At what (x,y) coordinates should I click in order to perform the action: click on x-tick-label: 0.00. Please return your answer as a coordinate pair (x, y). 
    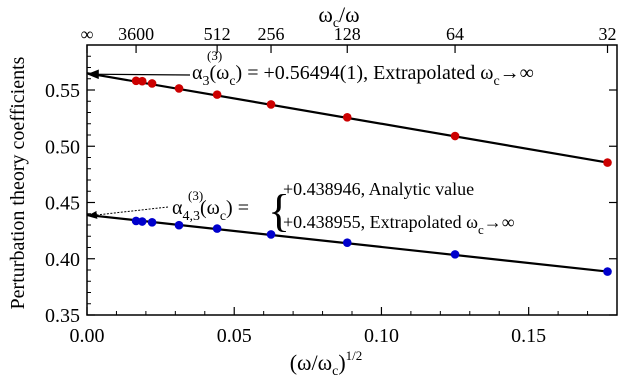
    Looking at the image, I should click on (87, 336).